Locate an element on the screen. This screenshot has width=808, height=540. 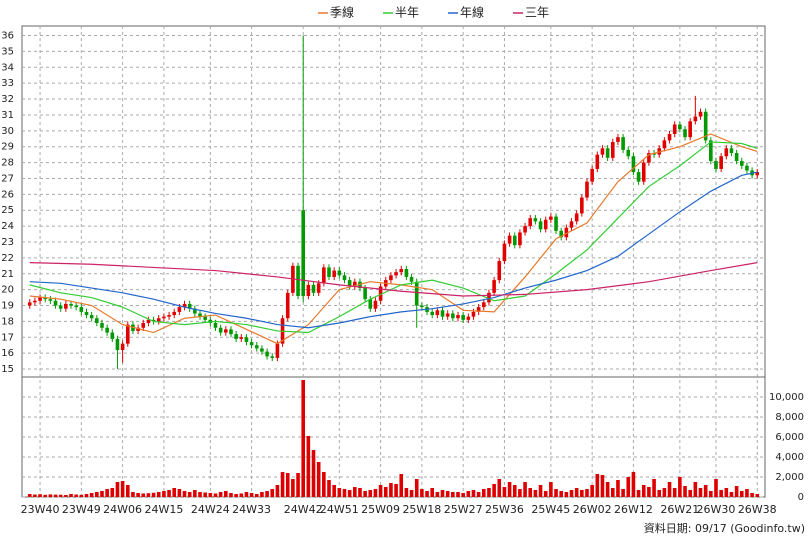
y-tick-label: 24 is located at coordinates (7, 226).